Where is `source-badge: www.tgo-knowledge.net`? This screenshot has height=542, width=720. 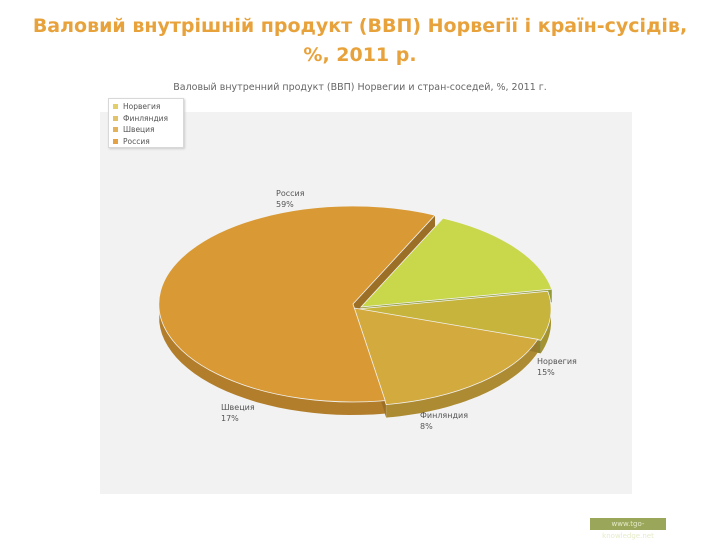 source-badge: www.tgo-knowledge.net is located at coordinates (628, 529).